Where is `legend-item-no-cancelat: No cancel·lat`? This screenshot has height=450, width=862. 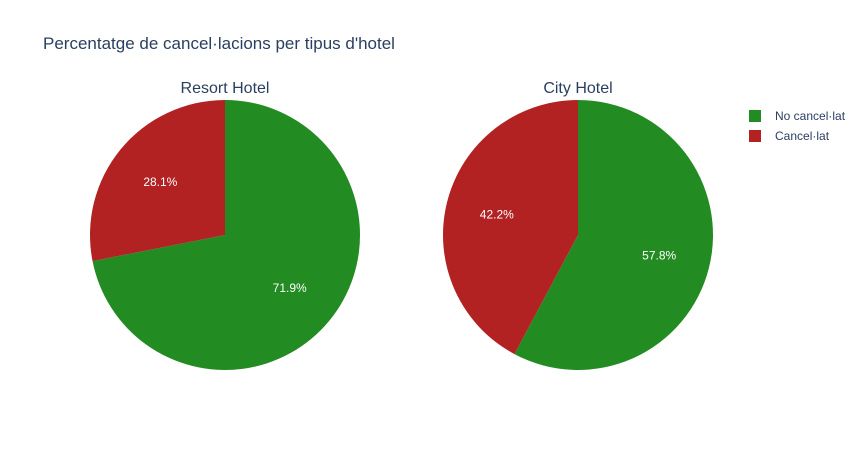 legend-item-no-cancelat: No cancel·lat is located at coordinates (797, 116).